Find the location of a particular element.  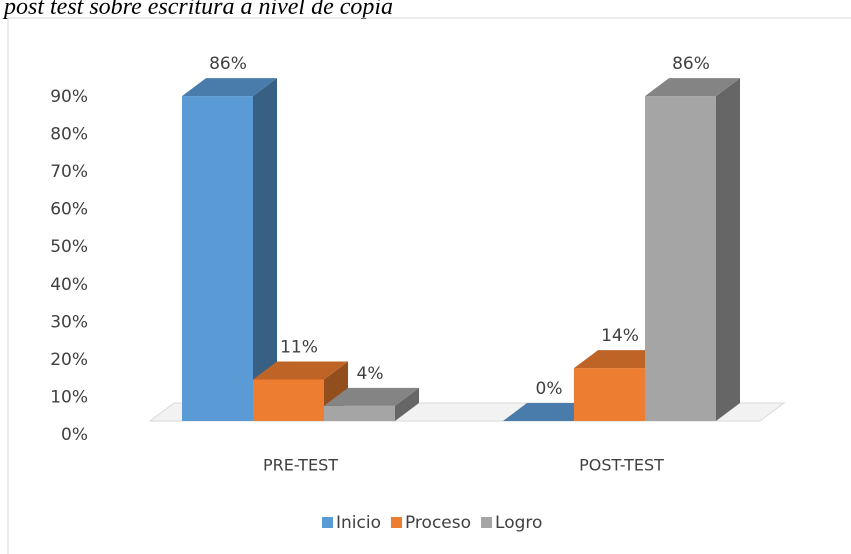

y-tick-label: 60% is located at coordinates (69, 210).